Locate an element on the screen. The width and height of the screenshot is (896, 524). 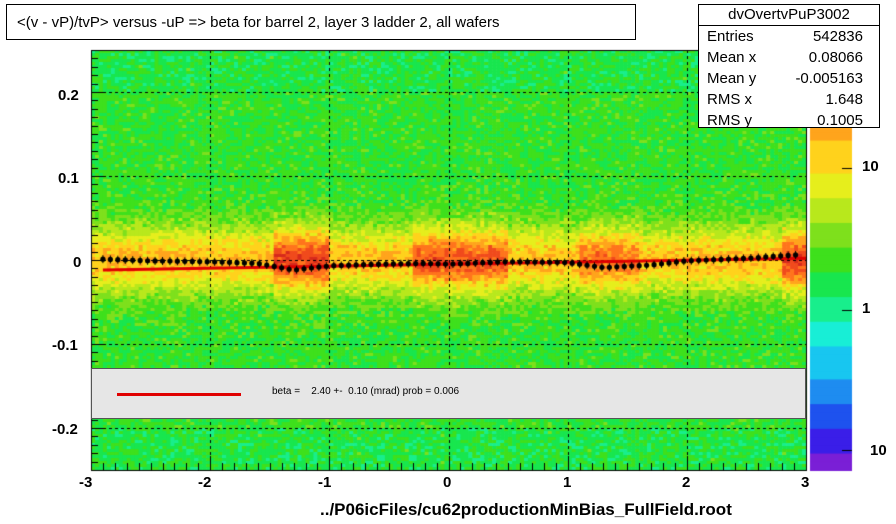
stats-row-mean-x: Mean x 0.08066 is located at coordinates (789, 57).